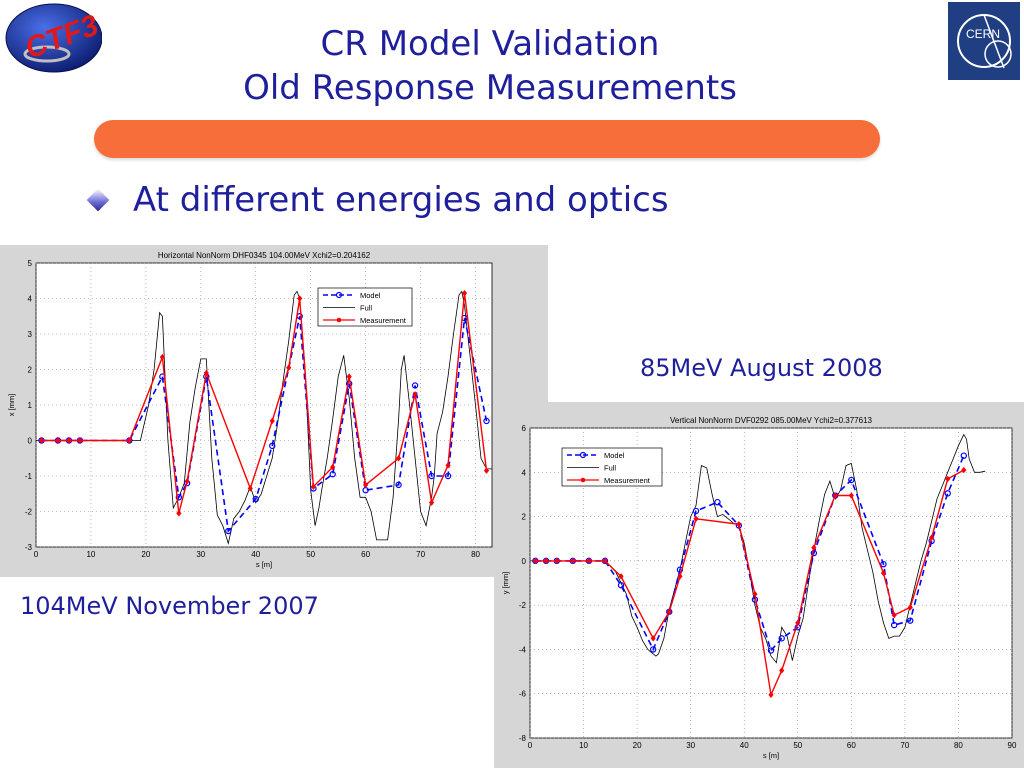 This screenshot has height=773, width=1024. I want to click on ctf3-logo: CTF3, so click(52, 38).